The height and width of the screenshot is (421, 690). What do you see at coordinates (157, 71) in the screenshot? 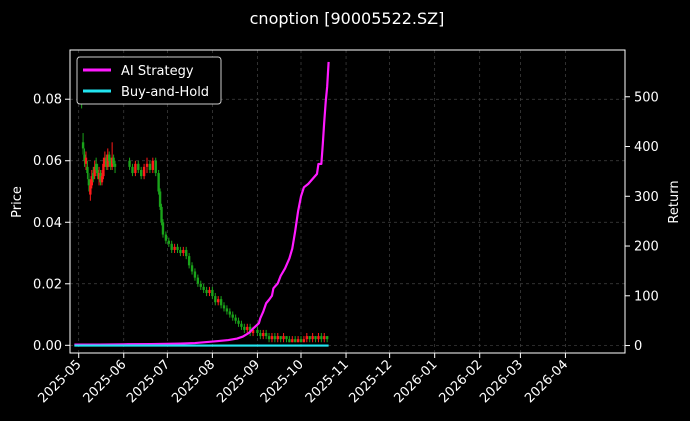
I see `legend-label-ai-strategy: AI Strategy` at bounding box center [157, 71].